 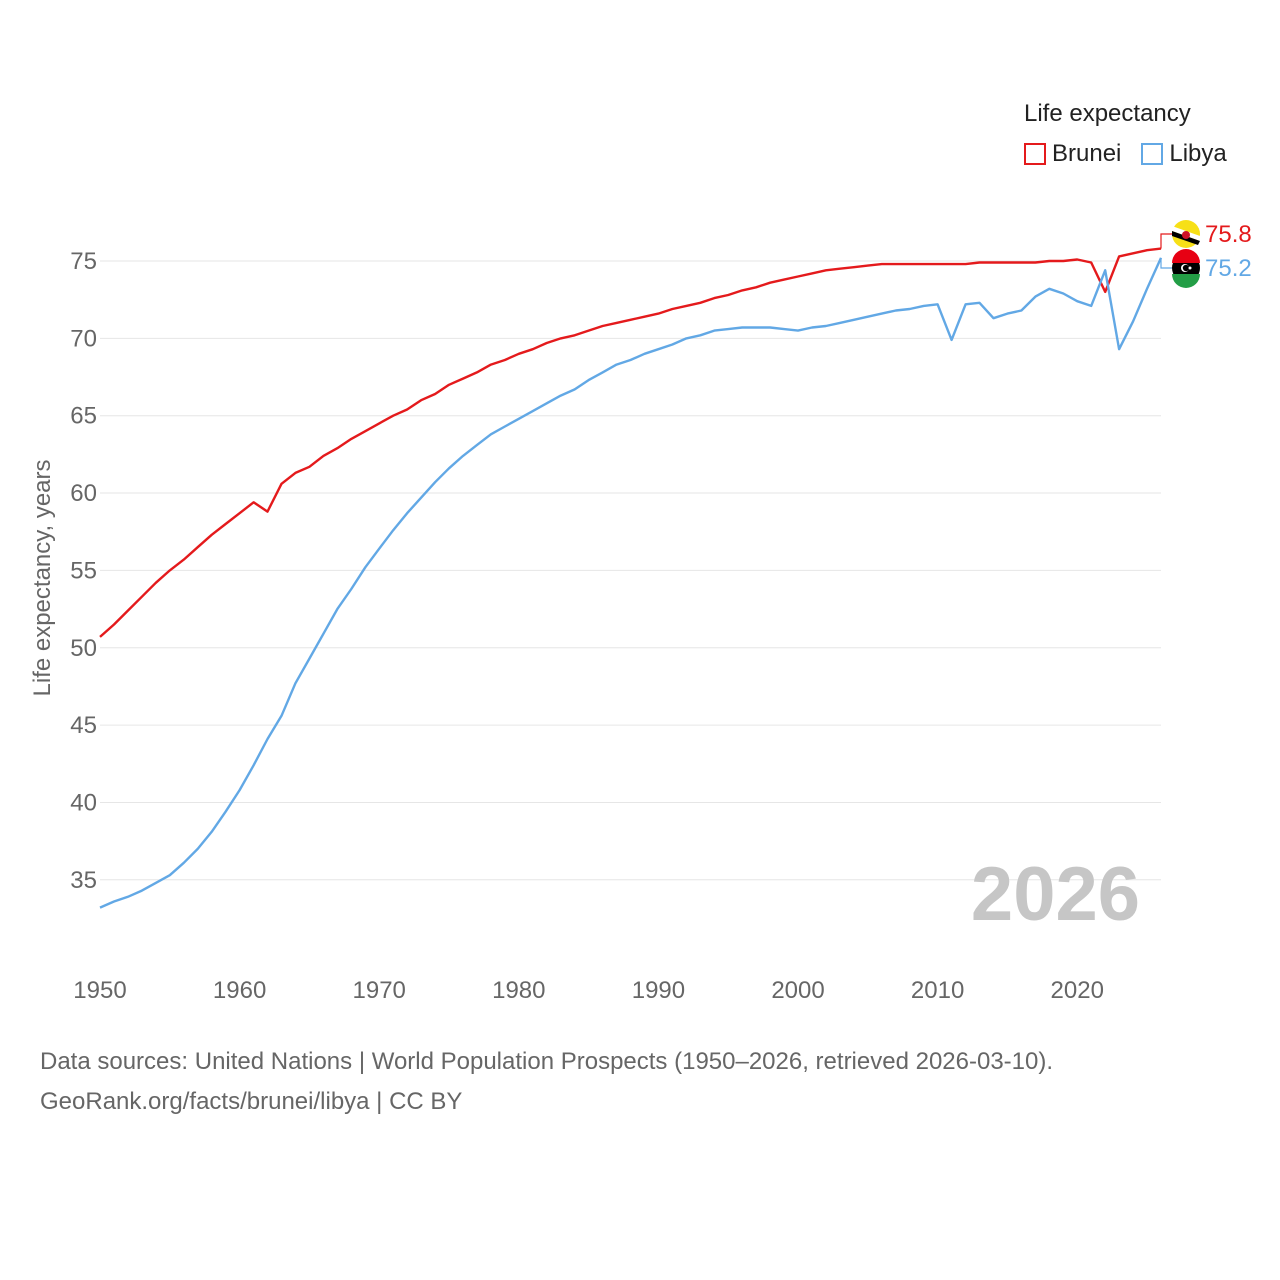 What do you see at coordinates (239, 990) in the screenshot?
I see `x-tick-label-1960: 1960` at bounding box center [239, 990].